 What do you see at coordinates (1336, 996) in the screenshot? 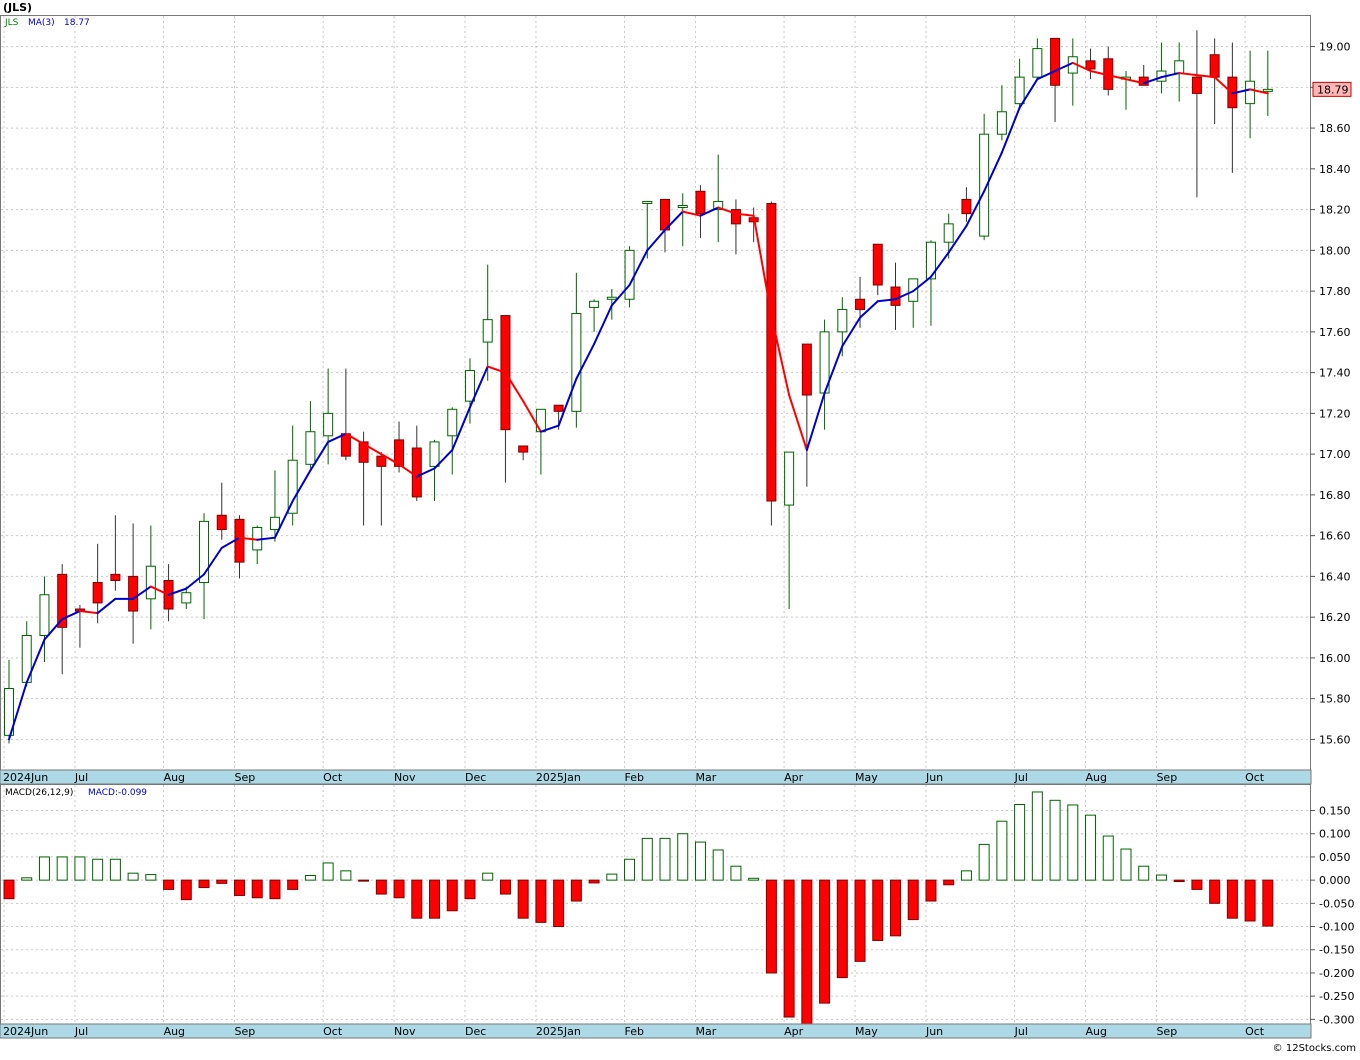
I see `macd-tick-label: -0.250` at bounding box center [1336, 996].